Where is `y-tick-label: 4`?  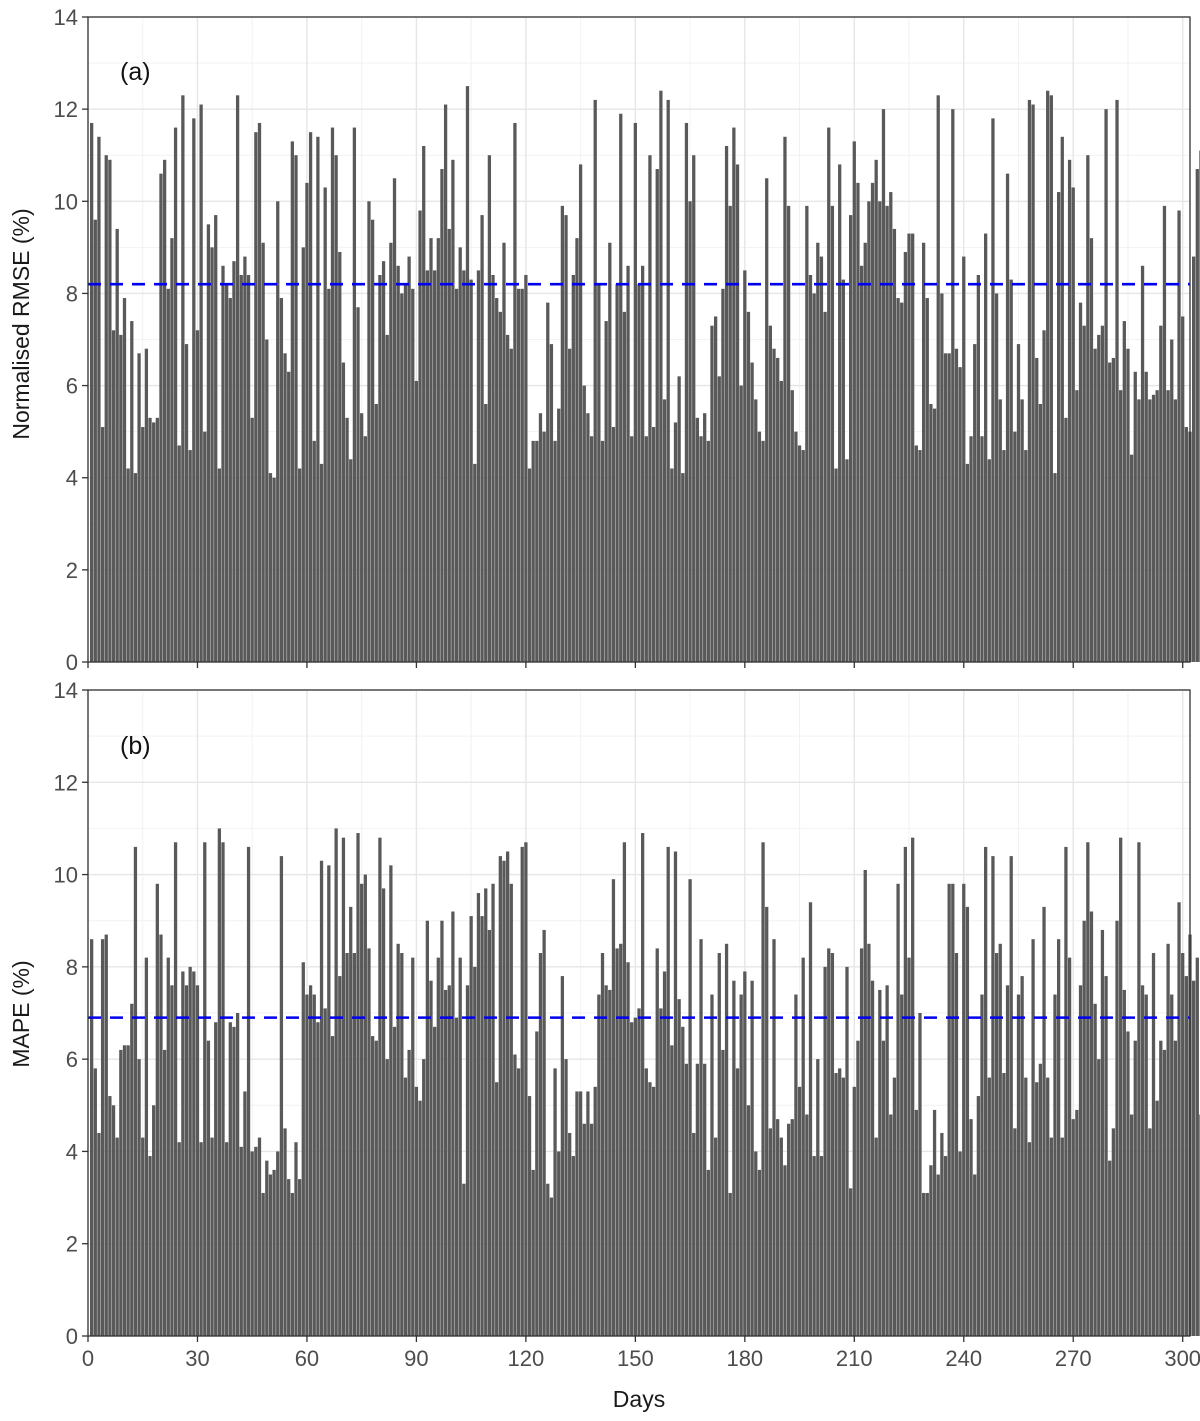 y-tick-label: 4 is located at coordinates (72, 1151).